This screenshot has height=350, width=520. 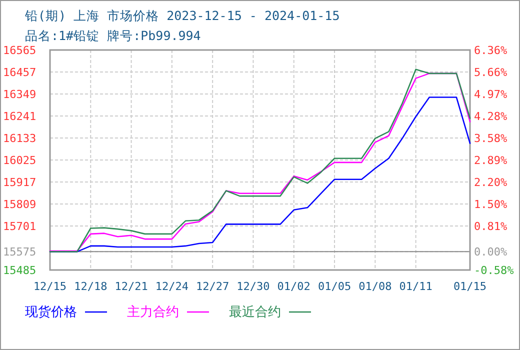 I want to click on x-tick-label: 01/11, so click(x=415, y=286).